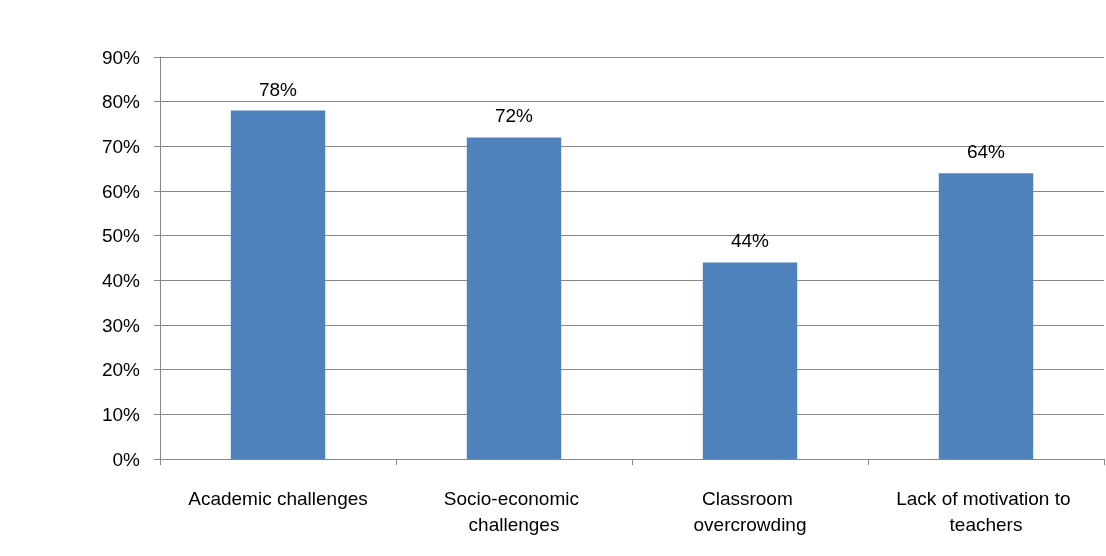 The height and width of the screenshot is (556, 1106). What do you see at coordinates (750, 511) in the screenshot?
I see `x-tick-label: Classroom overcrowding` at bounding box center [750, 511].